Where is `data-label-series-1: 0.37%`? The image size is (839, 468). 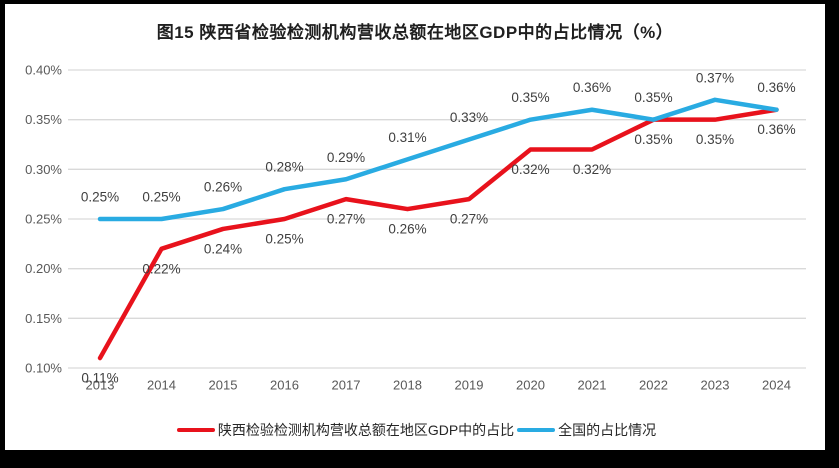
data-label-series-1: 0.37% is located at coordinates (715, 77).